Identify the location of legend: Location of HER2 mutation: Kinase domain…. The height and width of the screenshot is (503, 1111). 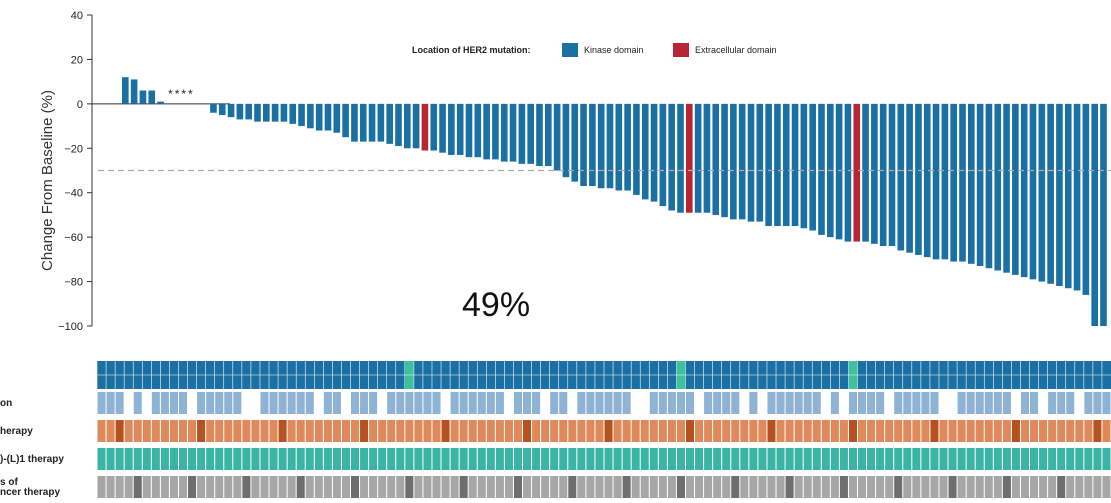
(594, 50).